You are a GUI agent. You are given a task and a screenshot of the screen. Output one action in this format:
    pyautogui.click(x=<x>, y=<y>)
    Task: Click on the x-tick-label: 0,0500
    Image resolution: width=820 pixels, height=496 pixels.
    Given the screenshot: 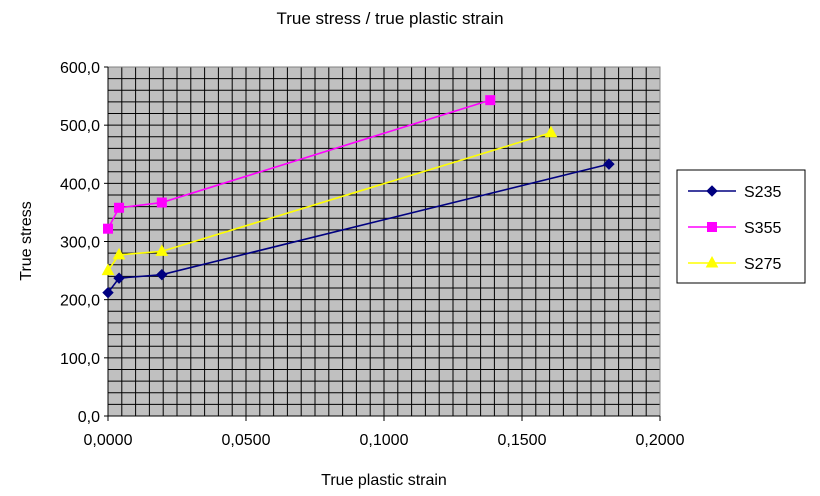 What is the action you would take?
    pyautogui.click(x=246, y=440)
    